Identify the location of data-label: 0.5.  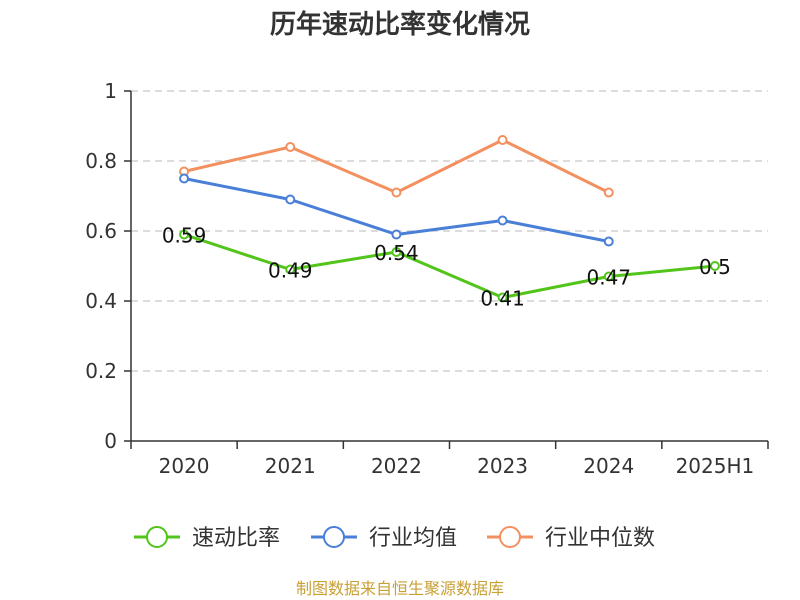
(715, 267).